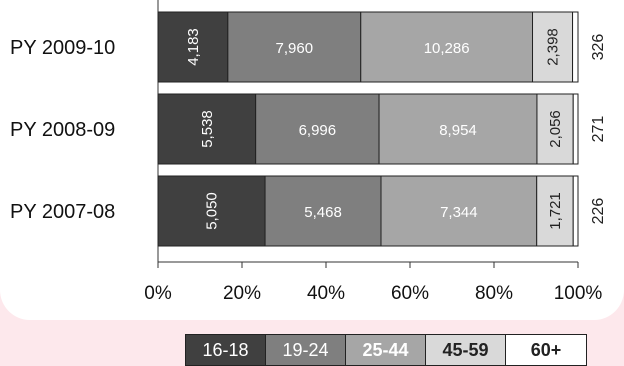 The height and width of the screenshot is (366, 624). I want to click on x-tick-label: 0%, so click(158, 293).